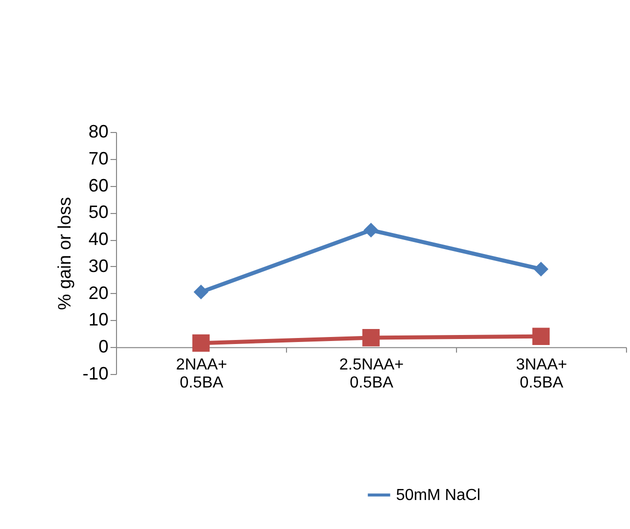 The image size is (630, 529). What do you see at coordinates (98, 239) in the screenshot?
I see `y-tick-label: 40` at bounding box center [98, 239].